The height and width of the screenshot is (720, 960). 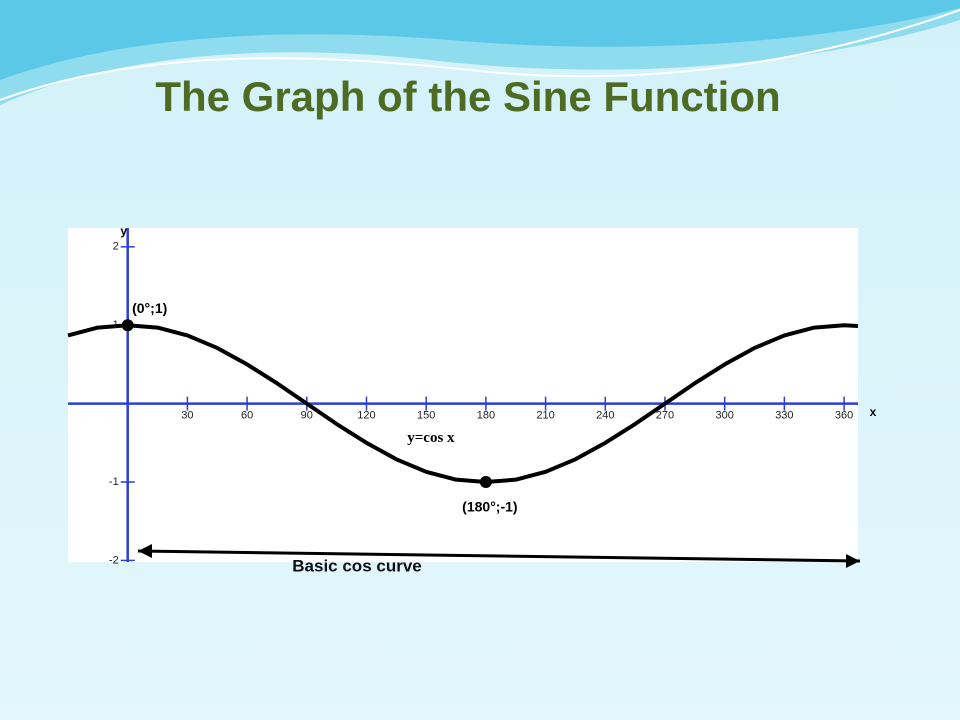 I want to click on x-tick-label: 180, so click(x=486, y=416).